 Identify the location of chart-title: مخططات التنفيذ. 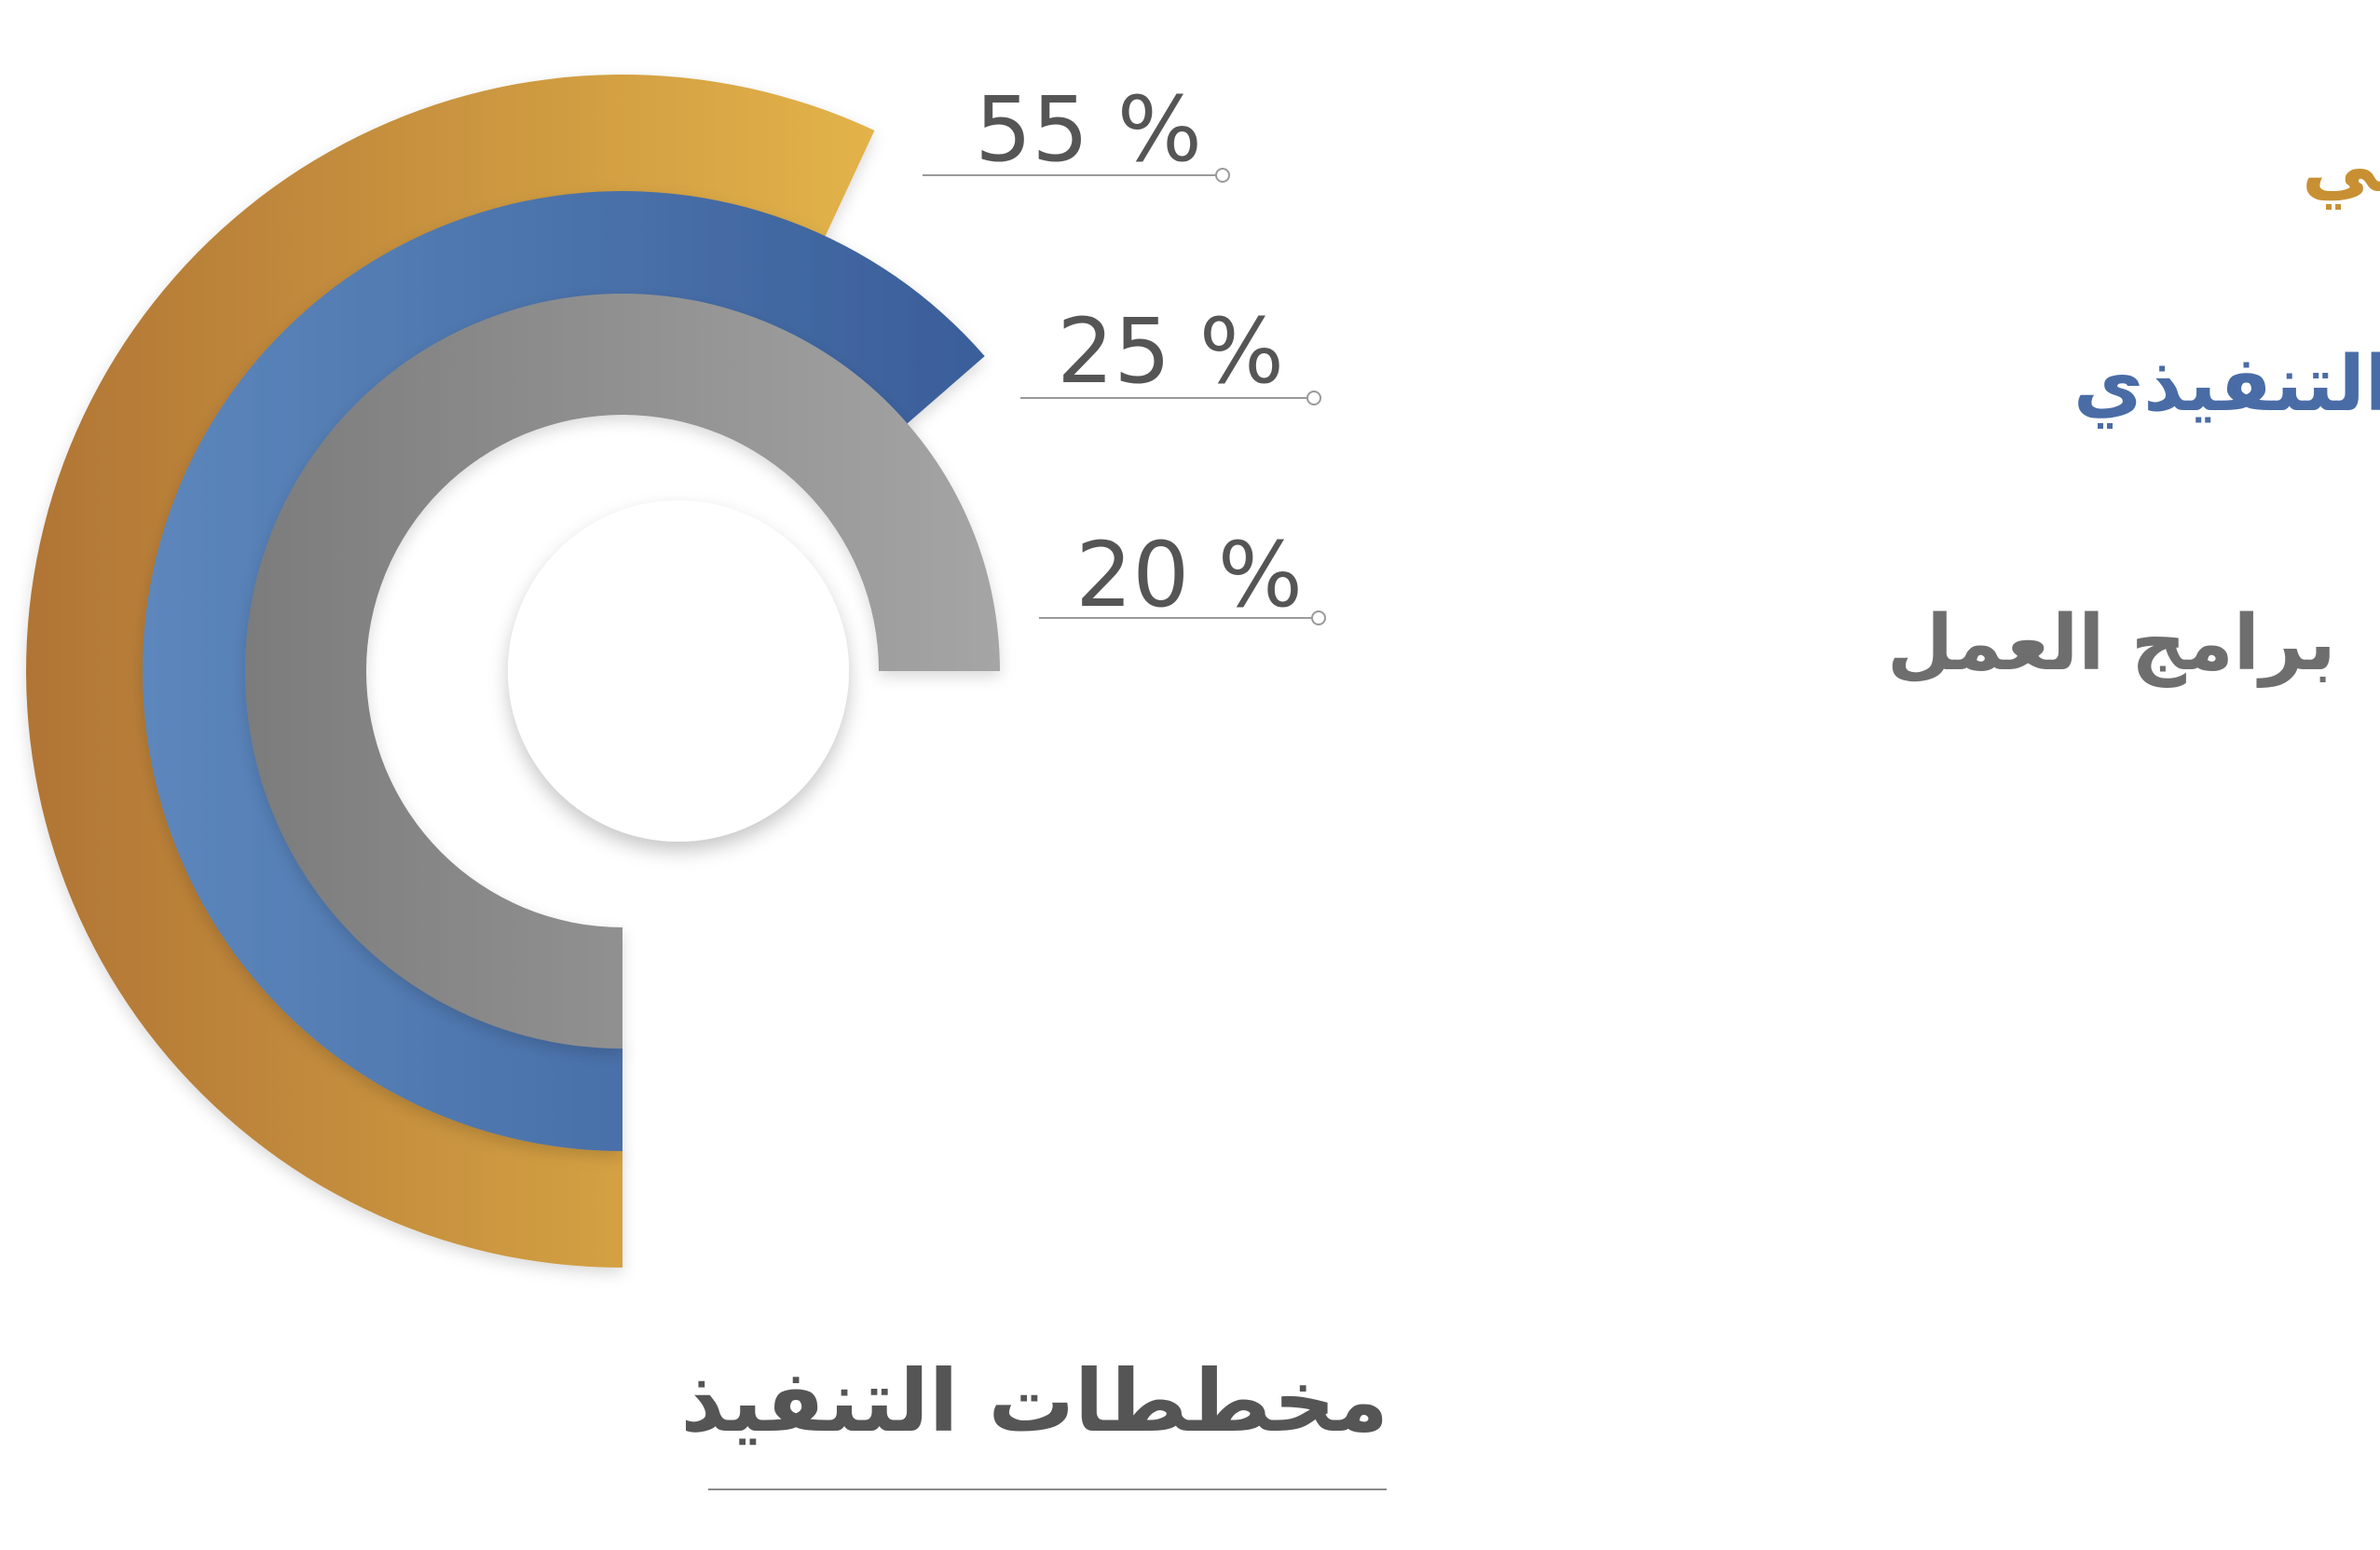
(1034, 1401).